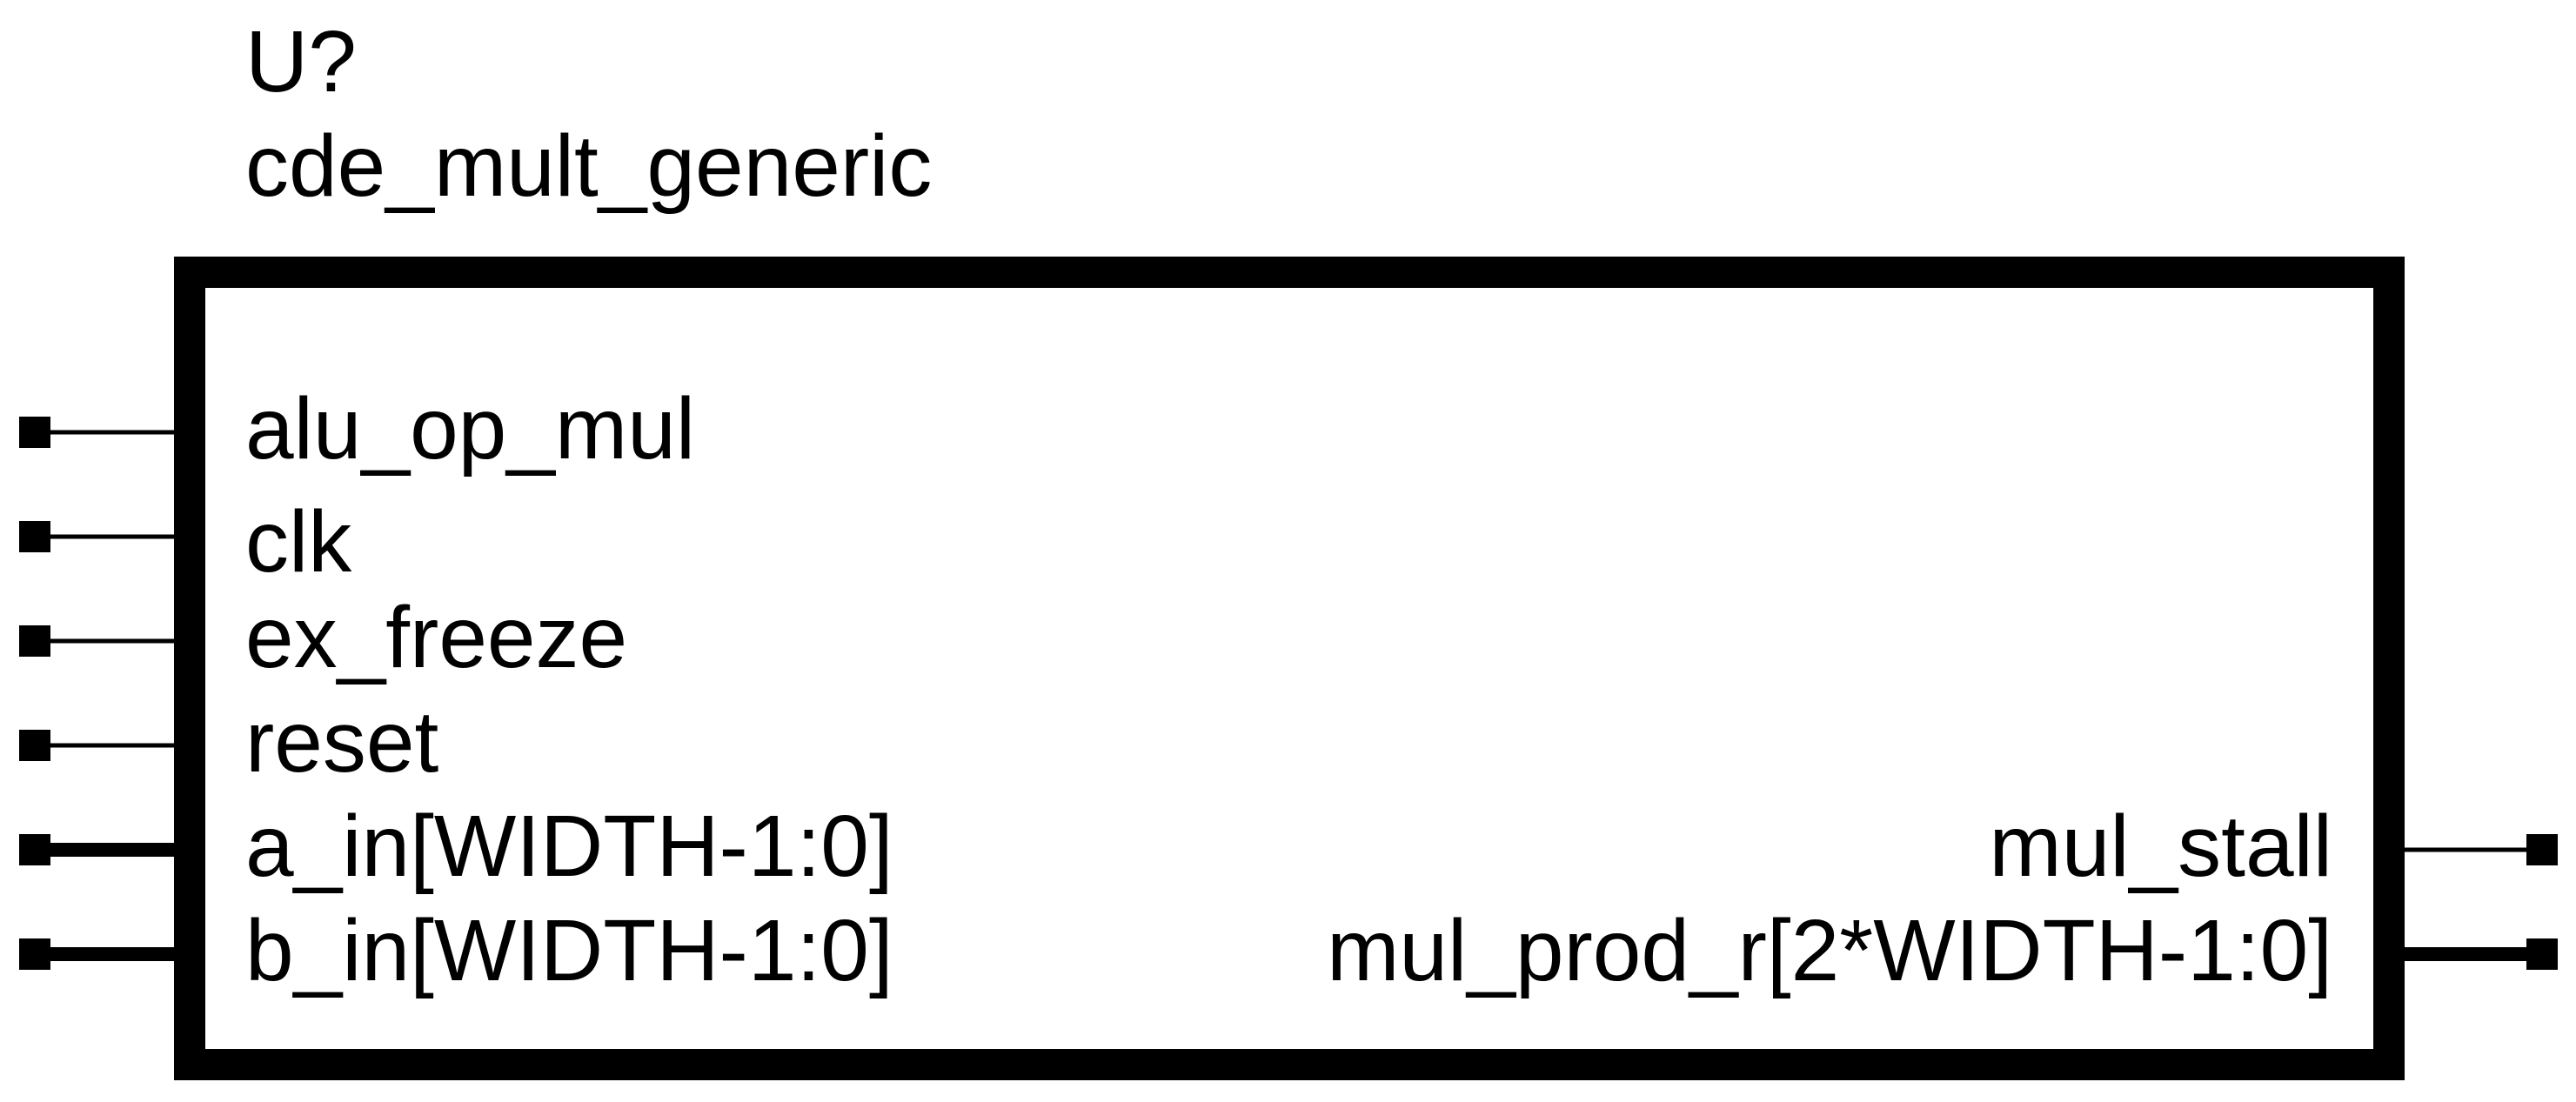 The height and width of the screenshot is (1102, 2576). Describe the element at coordinates (185, 542) in the screenshot. I see `left-port-clk: clk` at that location.